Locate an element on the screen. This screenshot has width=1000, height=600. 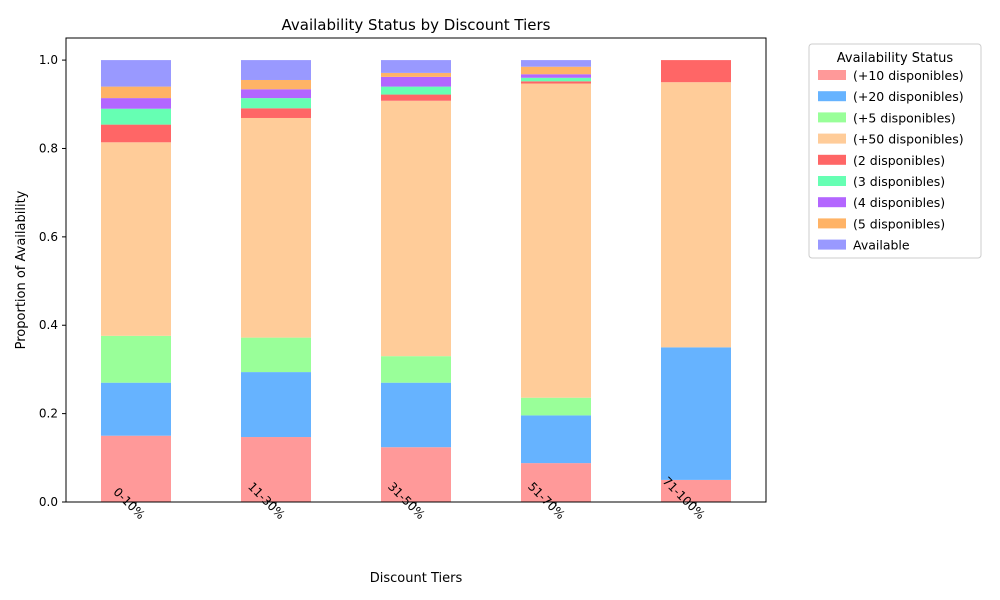
legend-label: (+20 disponibles) is located at coordinates (908, 96).